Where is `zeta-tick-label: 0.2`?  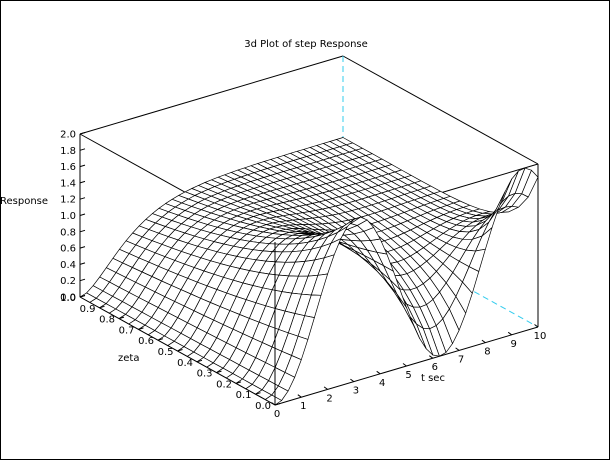
zeta-tick-label: 0.2 is located at coordinates (224, 384).